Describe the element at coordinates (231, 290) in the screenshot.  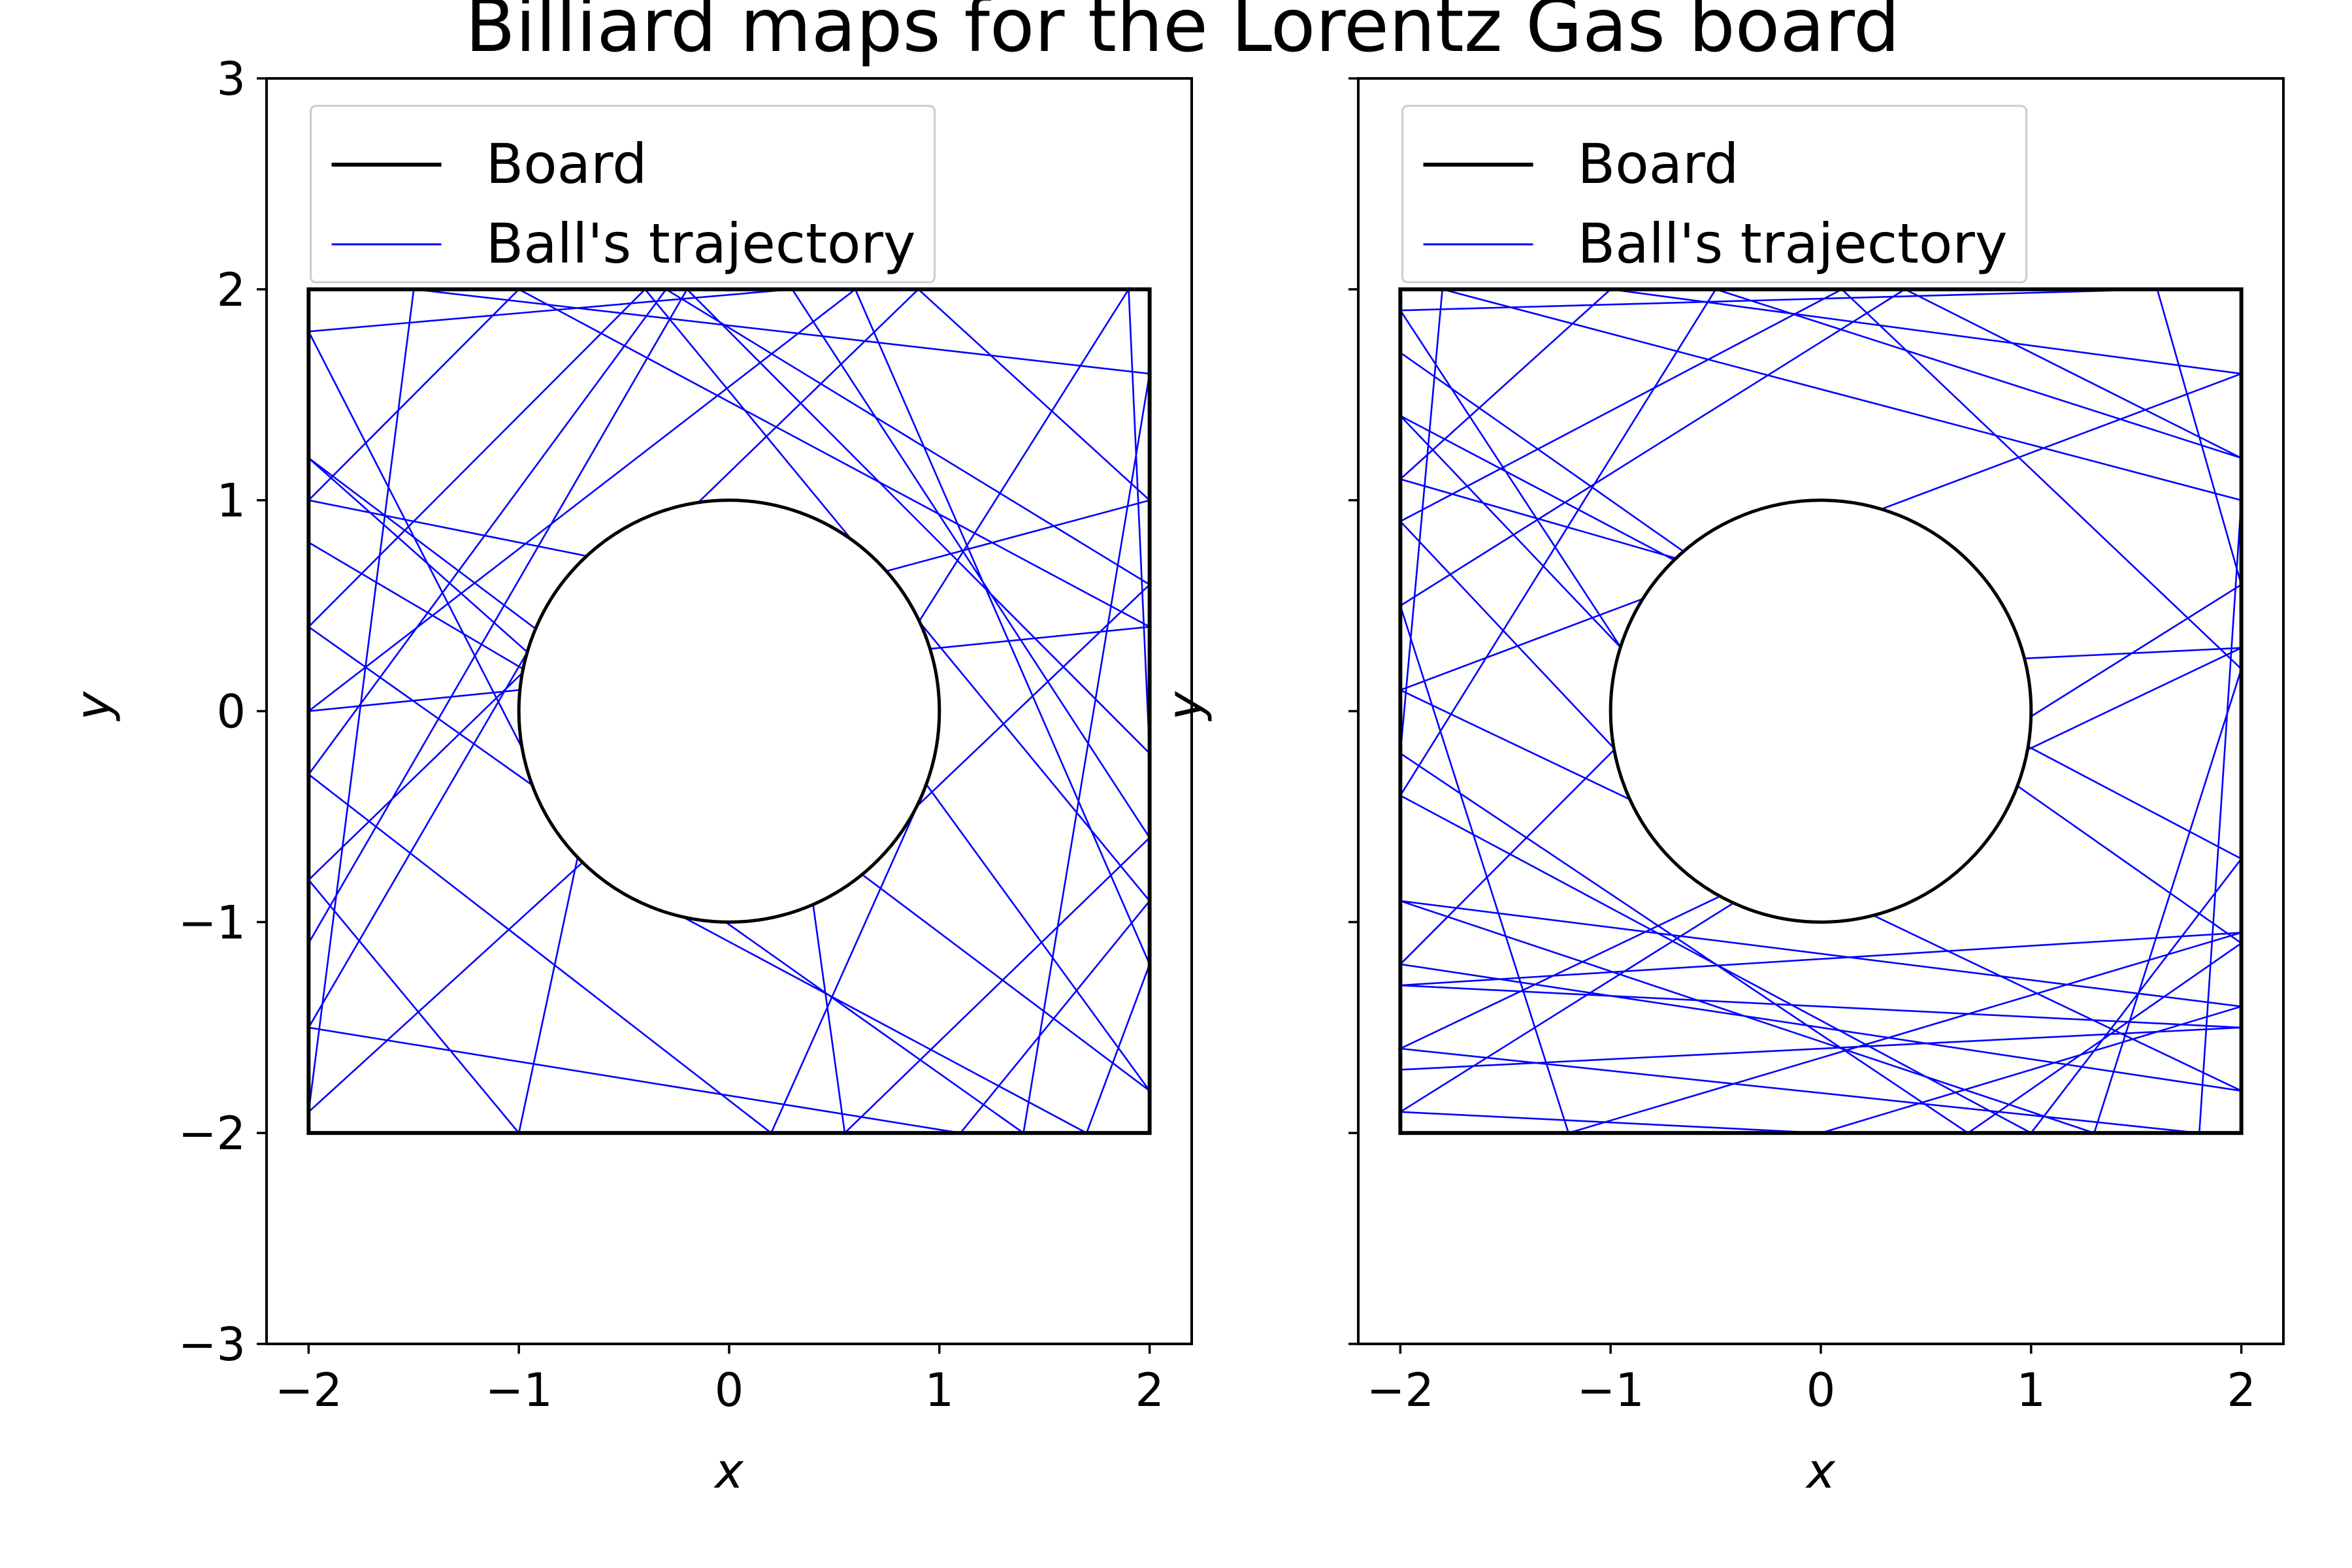
I see `y-tick-label: 2` at that location.